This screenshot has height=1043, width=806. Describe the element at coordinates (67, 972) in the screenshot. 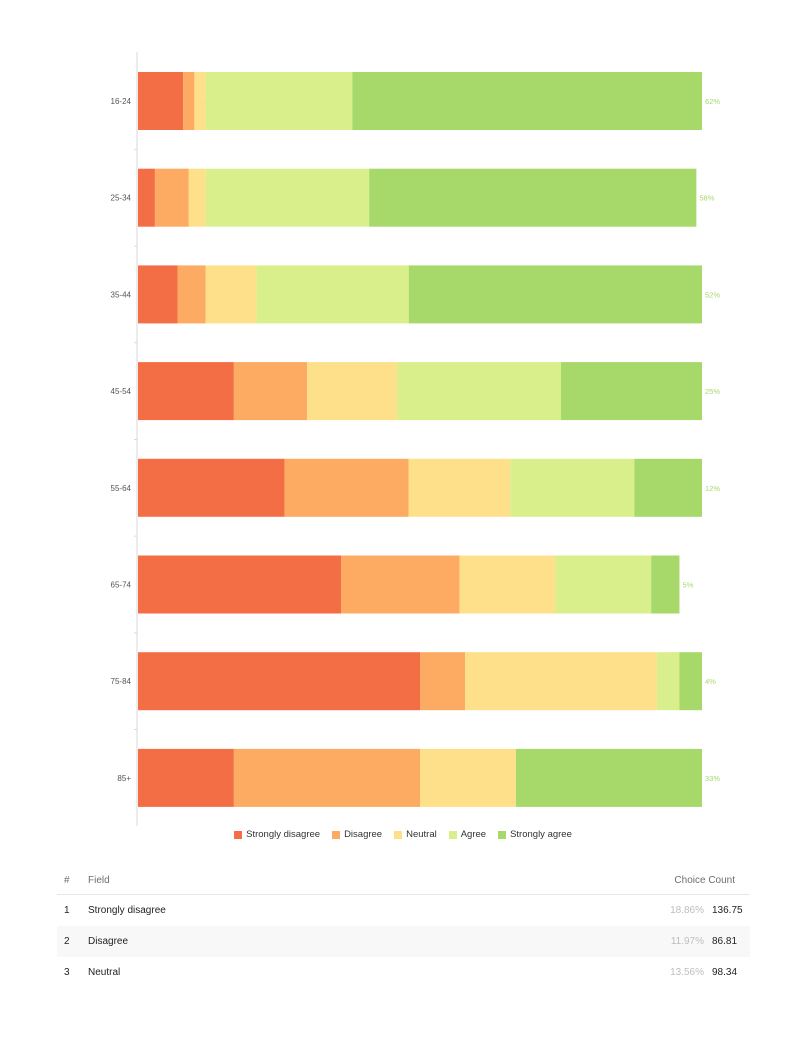

I see `row-num: 3` at that location.